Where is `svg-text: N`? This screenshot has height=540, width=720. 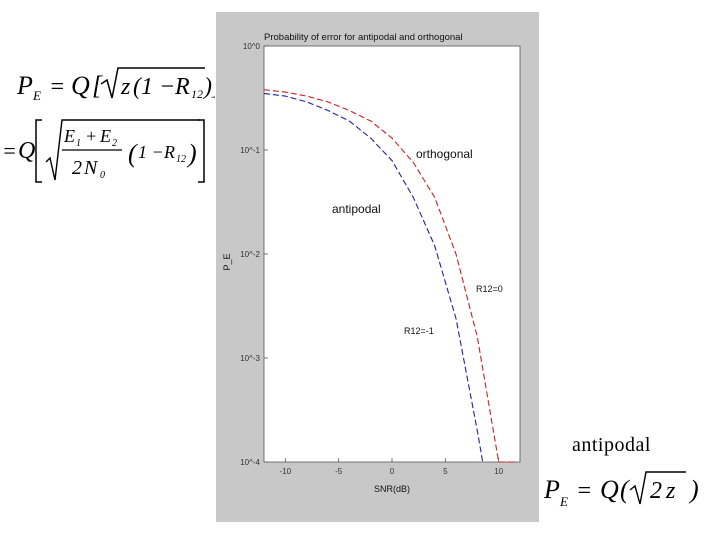
svg-text: N is located at coordinates (91, 168).